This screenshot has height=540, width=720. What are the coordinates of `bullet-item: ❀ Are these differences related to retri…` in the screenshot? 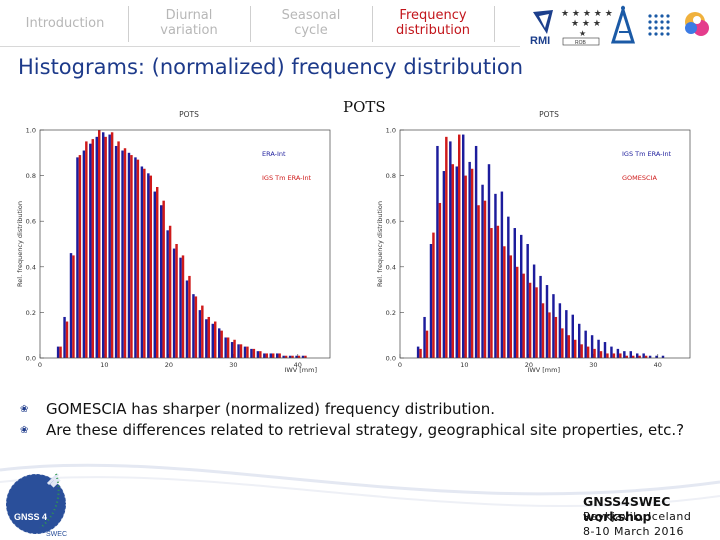 It's located at (365, 430).